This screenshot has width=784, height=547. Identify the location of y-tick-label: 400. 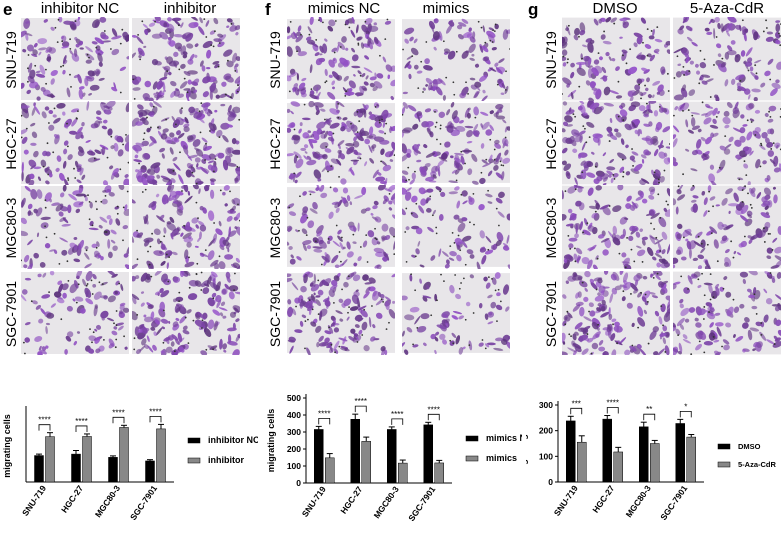
(294, 415).